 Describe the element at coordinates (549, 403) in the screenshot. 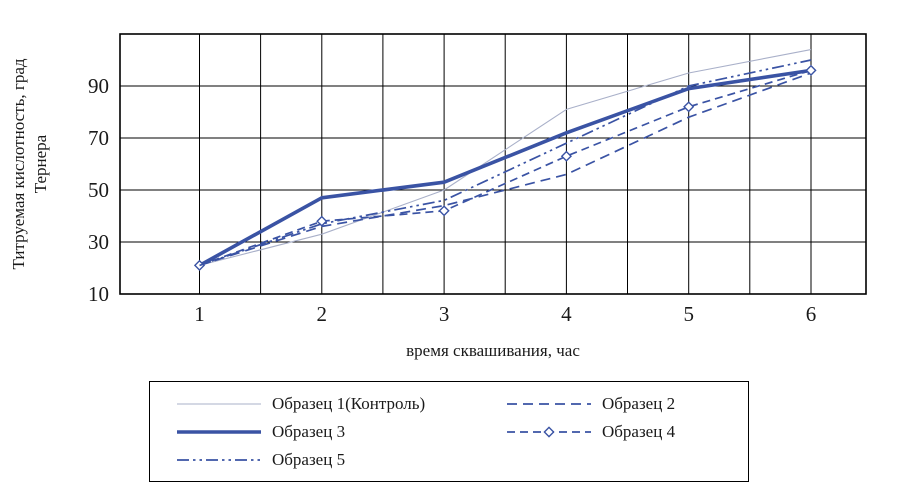

I see `legend-sample-dashed` at that location.